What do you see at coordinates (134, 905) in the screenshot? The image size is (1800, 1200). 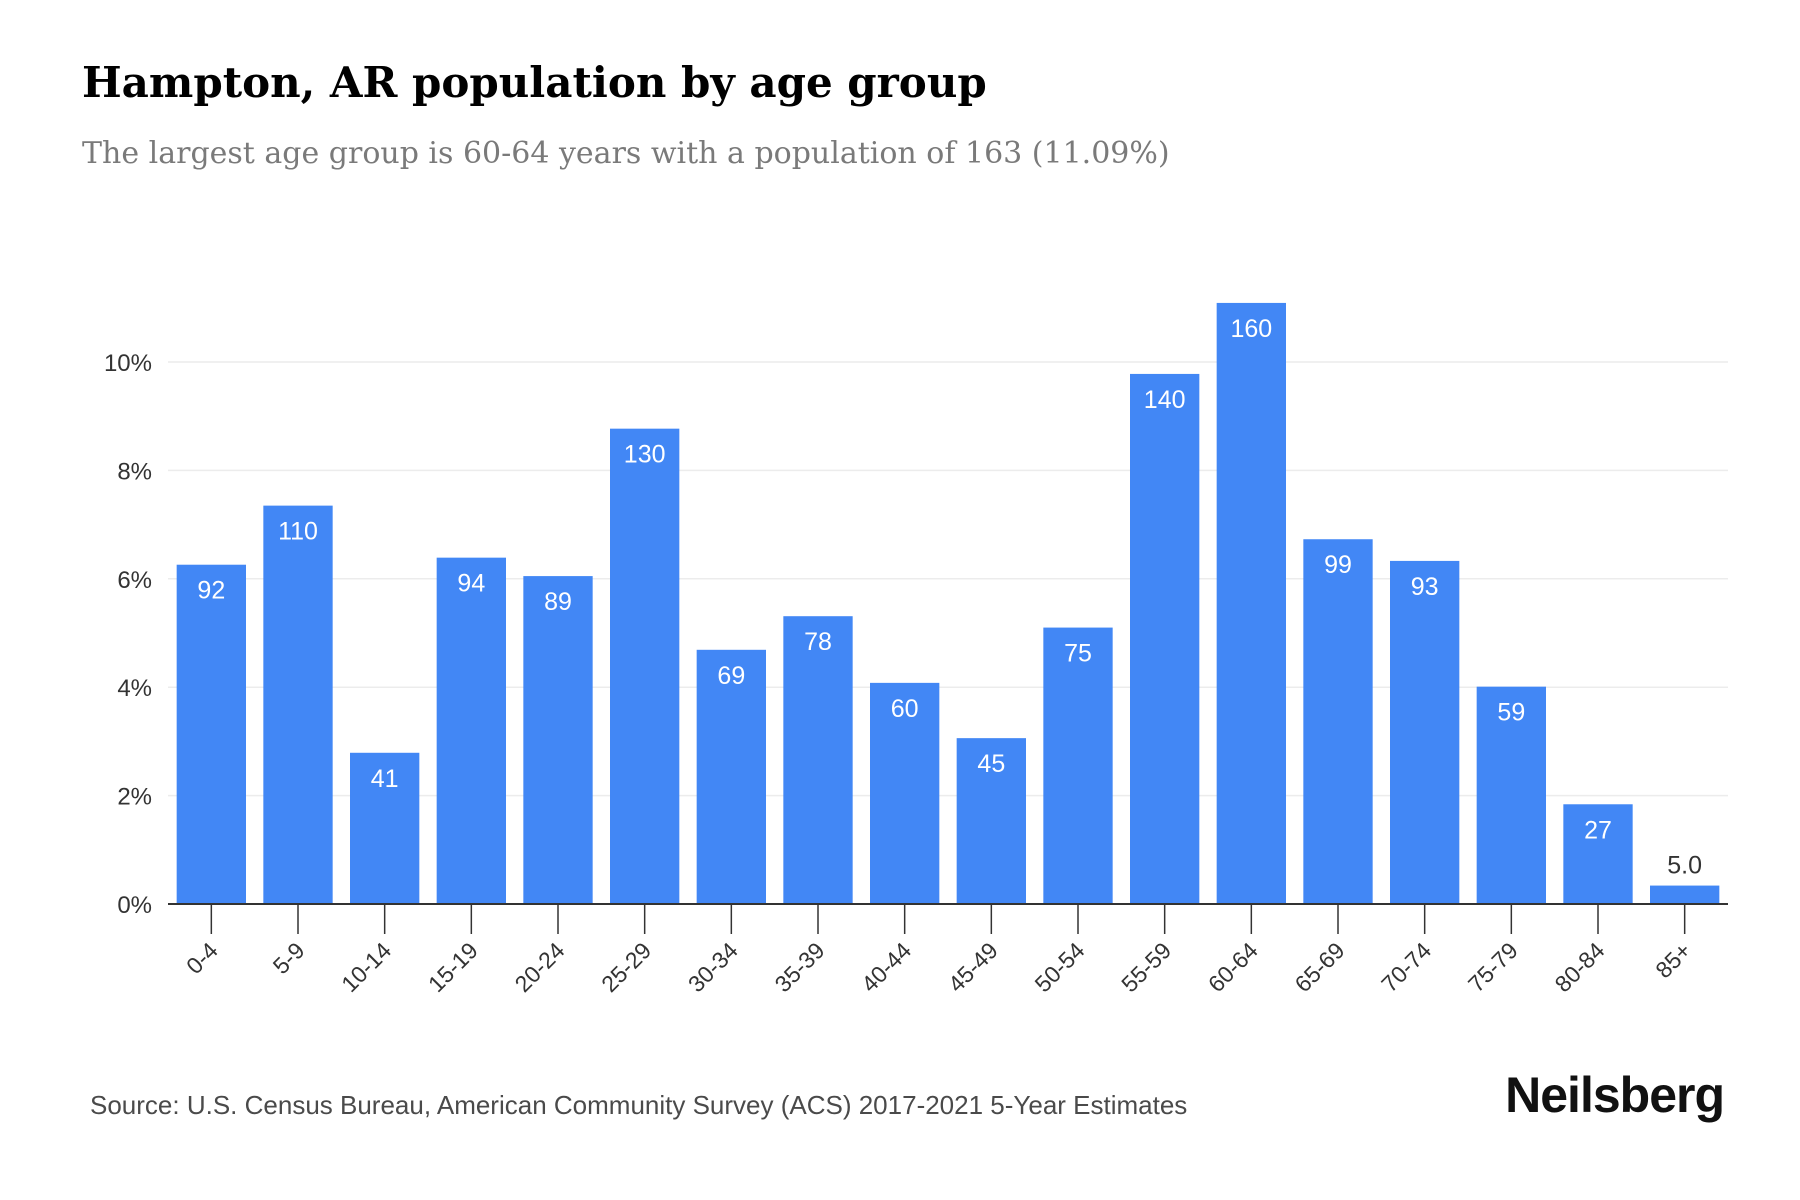 I see `y-tick-label: 0%` at bounding box center [134, 905].